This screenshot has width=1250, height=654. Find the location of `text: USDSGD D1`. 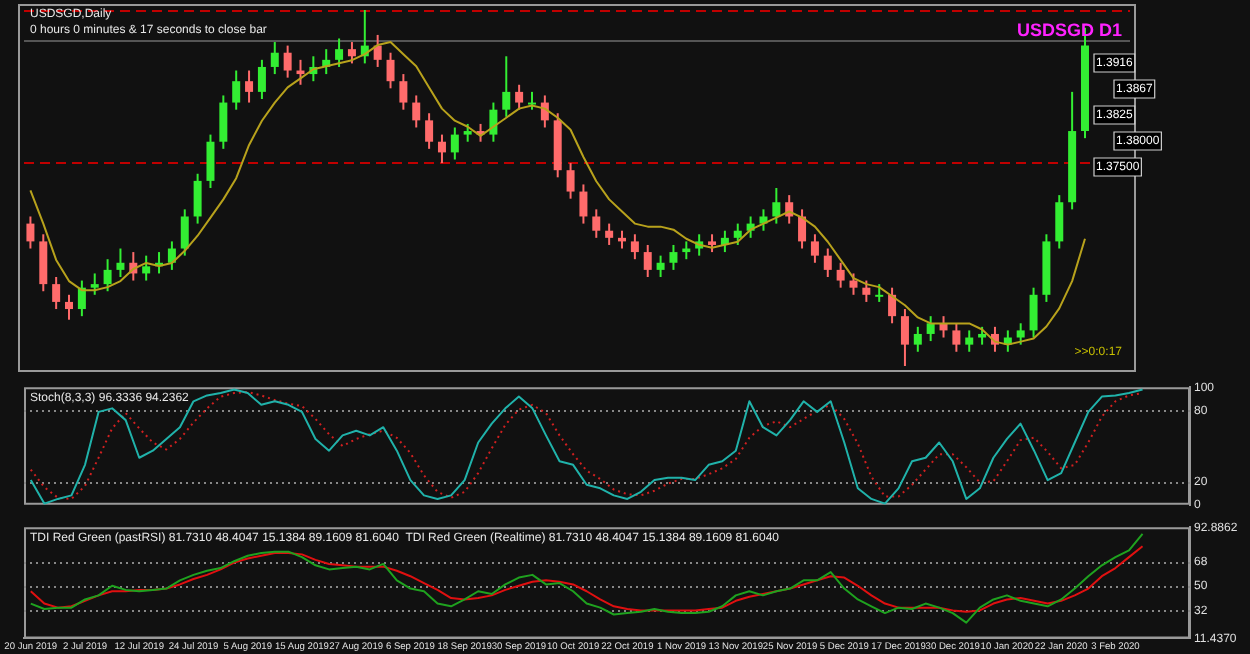

text: USDSGD D1 is located at coordinates (1069, 29).